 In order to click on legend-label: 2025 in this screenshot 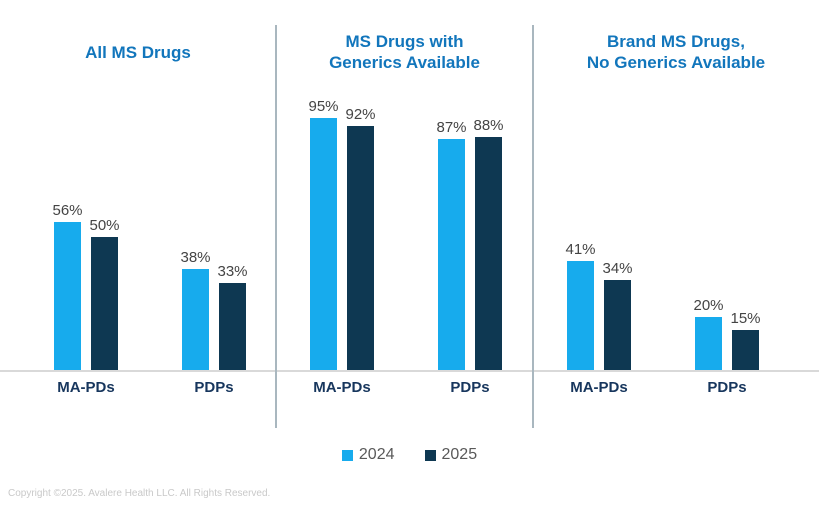, I will do `click(459, 454)`.